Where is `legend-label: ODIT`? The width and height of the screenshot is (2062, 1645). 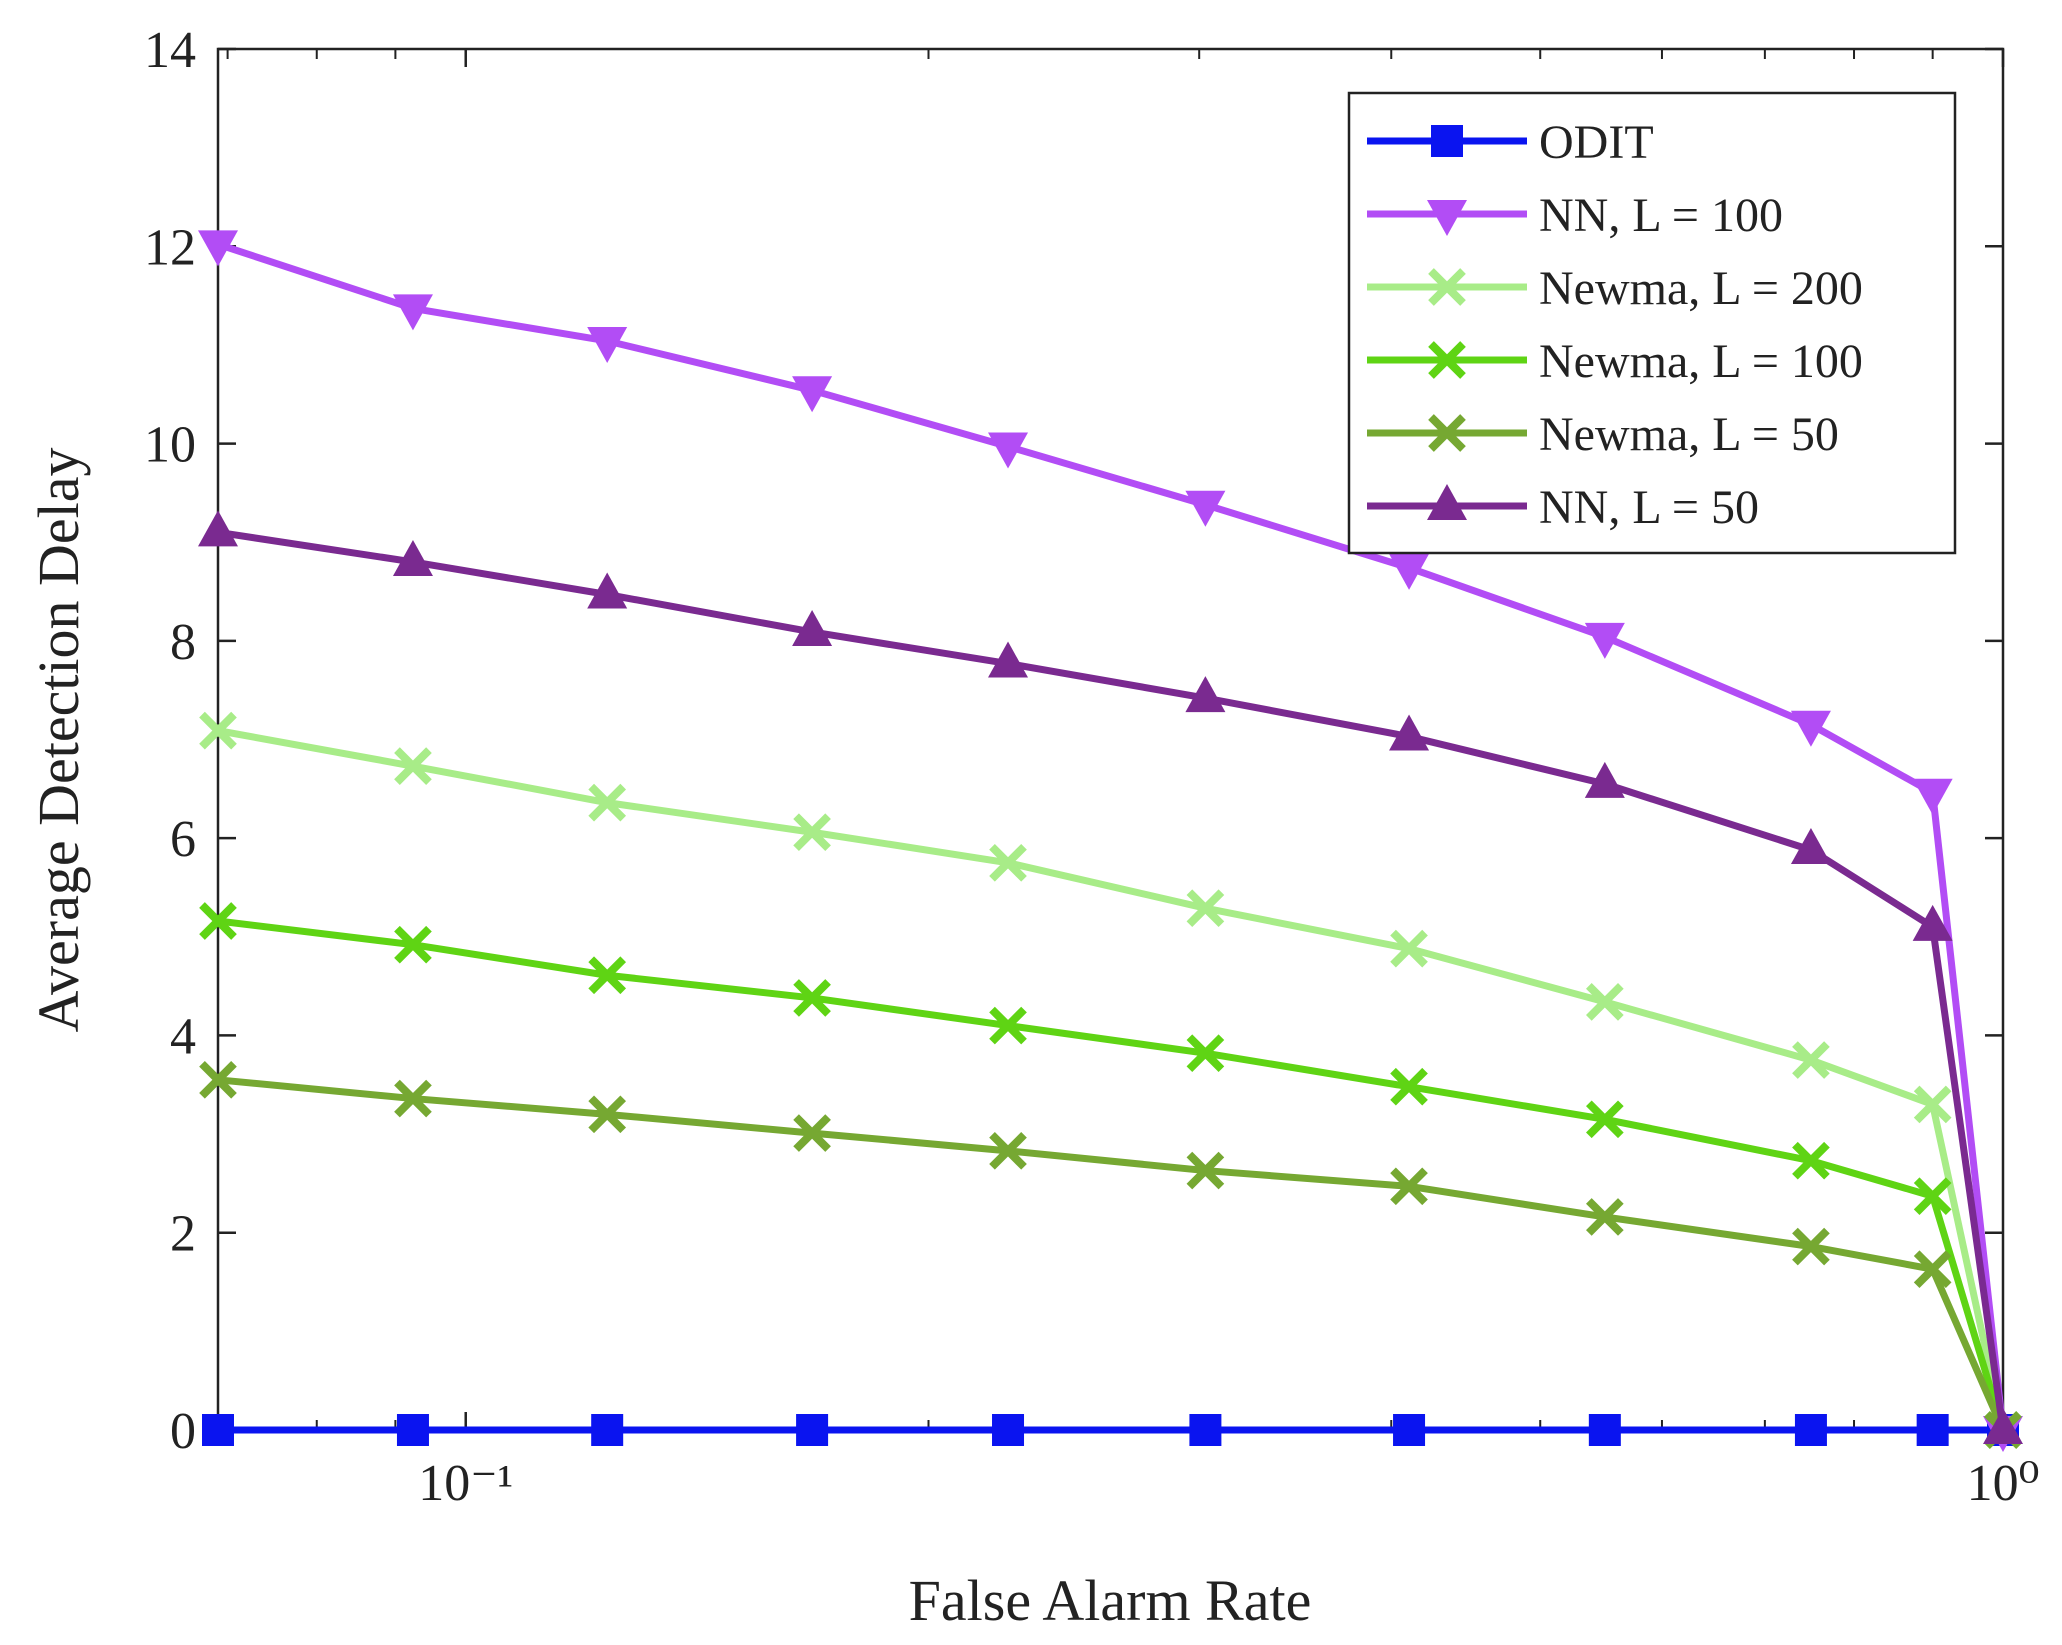 legend-label: ODIT is located at coordinates (1596, 142).